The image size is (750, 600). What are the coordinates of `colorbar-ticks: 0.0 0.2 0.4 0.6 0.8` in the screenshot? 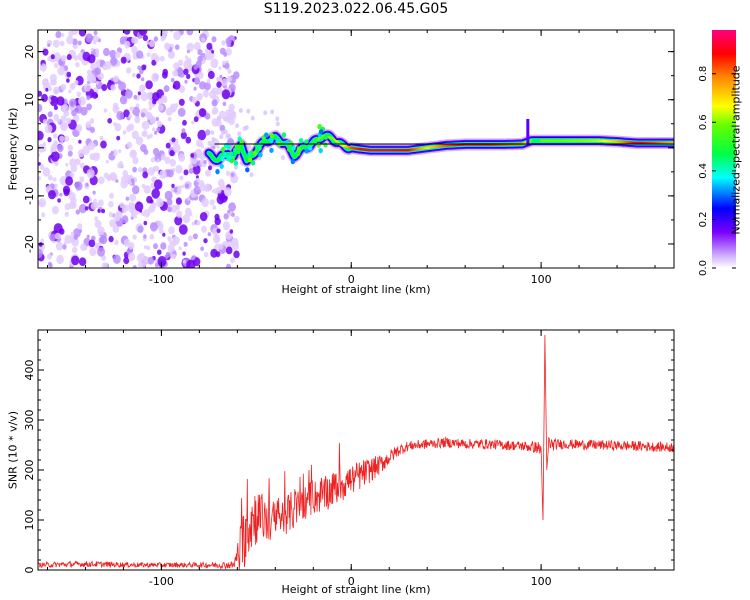 It's located at (717, 171).